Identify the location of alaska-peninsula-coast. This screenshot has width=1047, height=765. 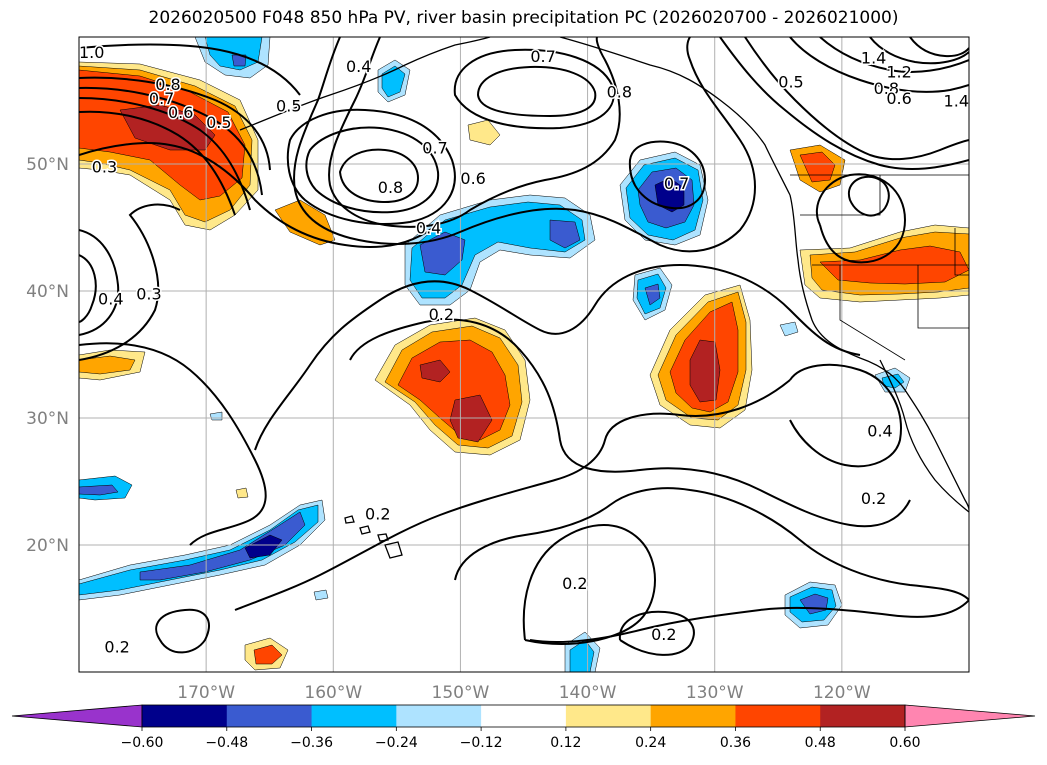
(365, 84).